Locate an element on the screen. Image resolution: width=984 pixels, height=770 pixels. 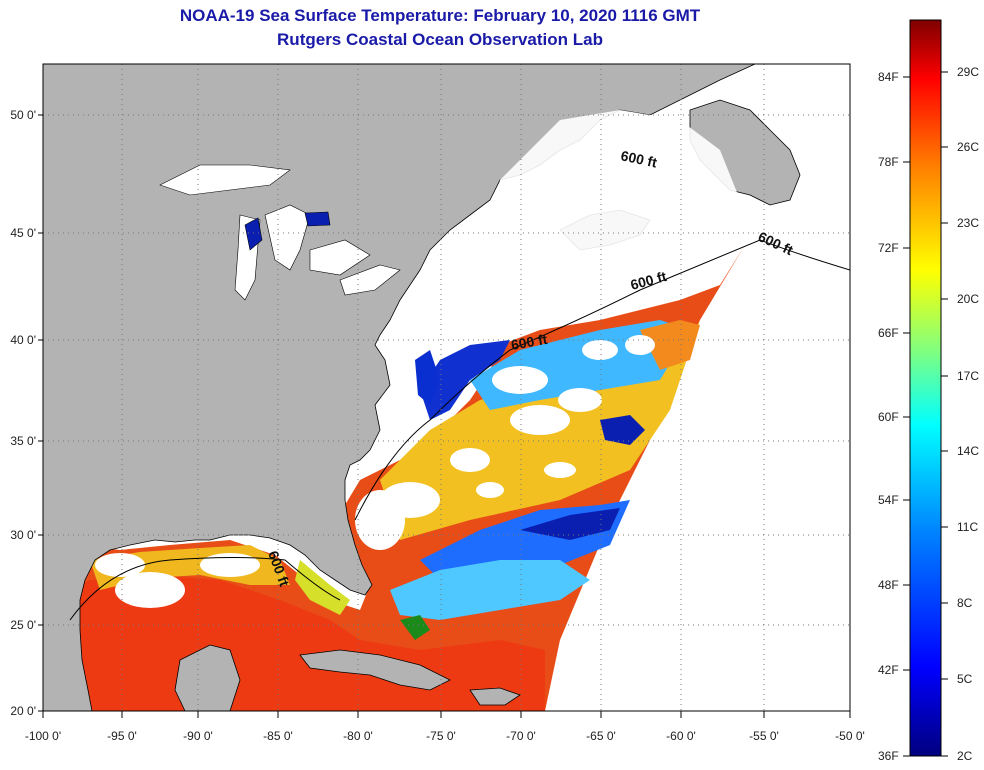
latitude-label: 20 0' is located at coordinates (23, 711).